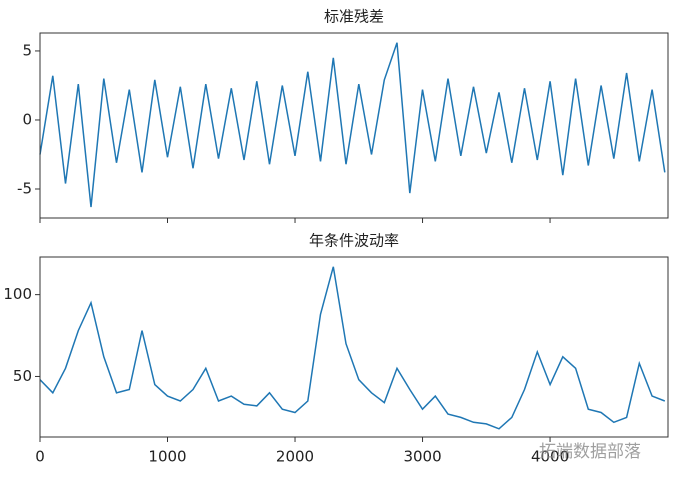  What do you see at coordinates (550, 457) in the screenshot?
I see `x-tick-label: 4000` at bounding box center [550, 457].